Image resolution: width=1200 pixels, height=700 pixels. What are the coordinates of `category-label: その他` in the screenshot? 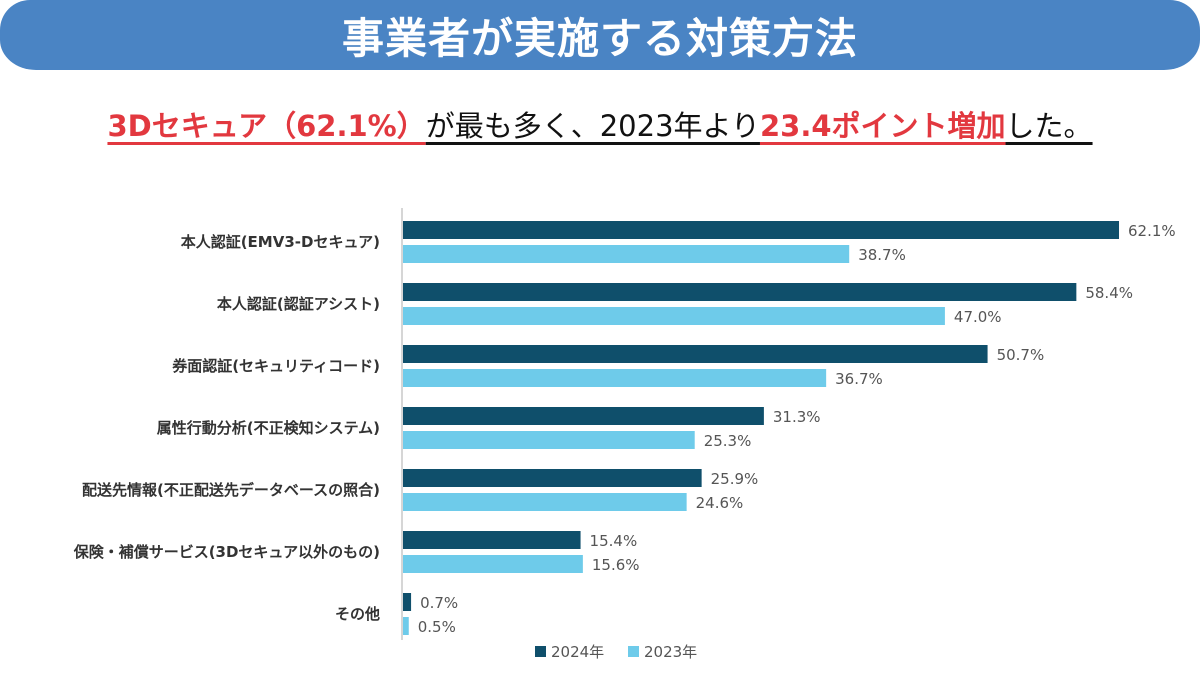 It's located at (357, 614).